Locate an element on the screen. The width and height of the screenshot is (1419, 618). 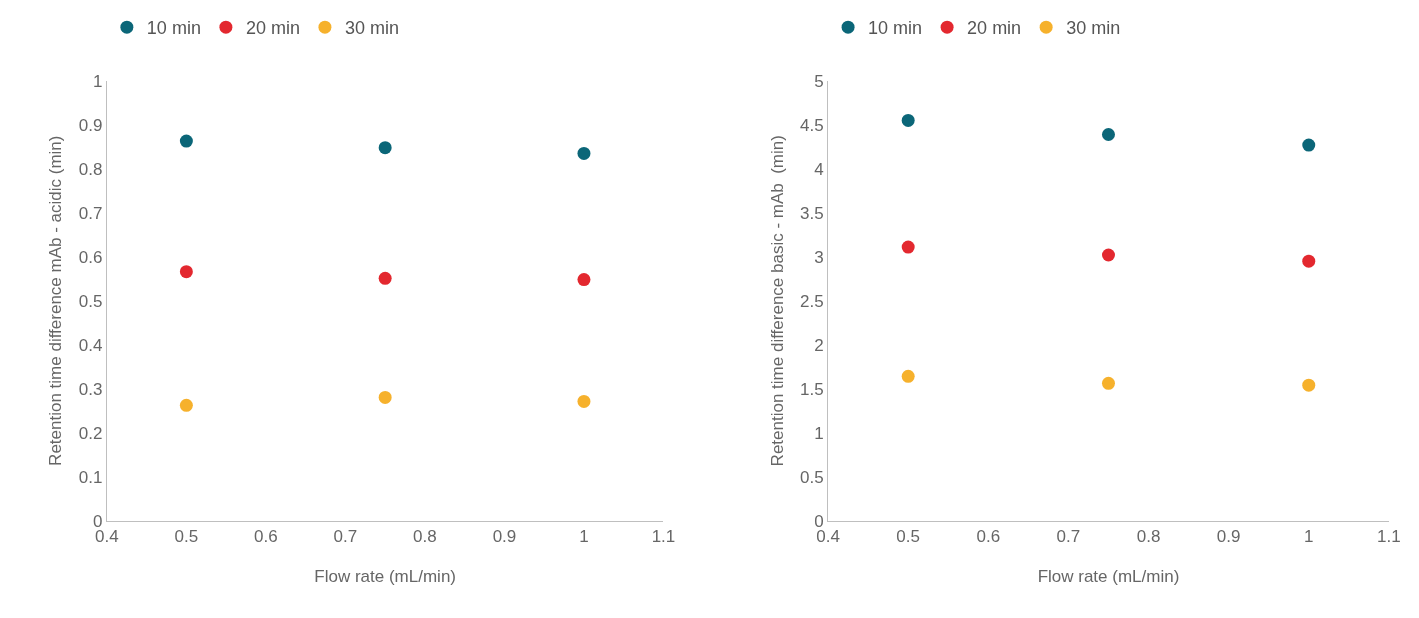
y-tick-label: 0.7 is located at coordinates (90, 213).